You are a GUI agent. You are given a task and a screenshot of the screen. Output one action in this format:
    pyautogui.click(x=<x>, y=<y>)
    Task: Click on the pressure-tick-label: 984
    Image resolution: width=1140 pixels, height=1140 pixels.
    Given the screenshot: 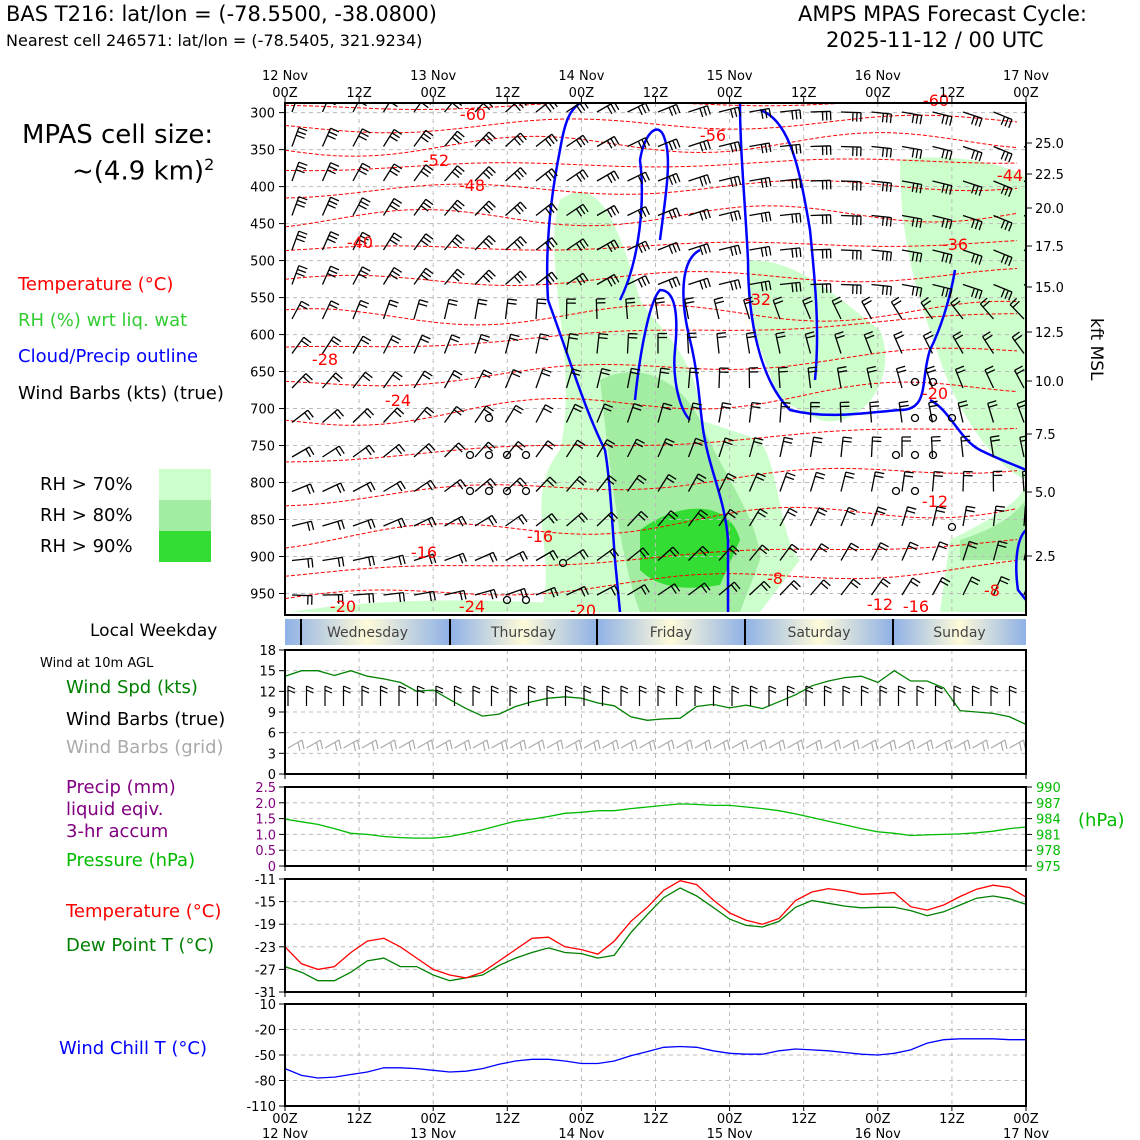 What is the action you would take?
    pyautogui.click(x=1048, y=820)
    